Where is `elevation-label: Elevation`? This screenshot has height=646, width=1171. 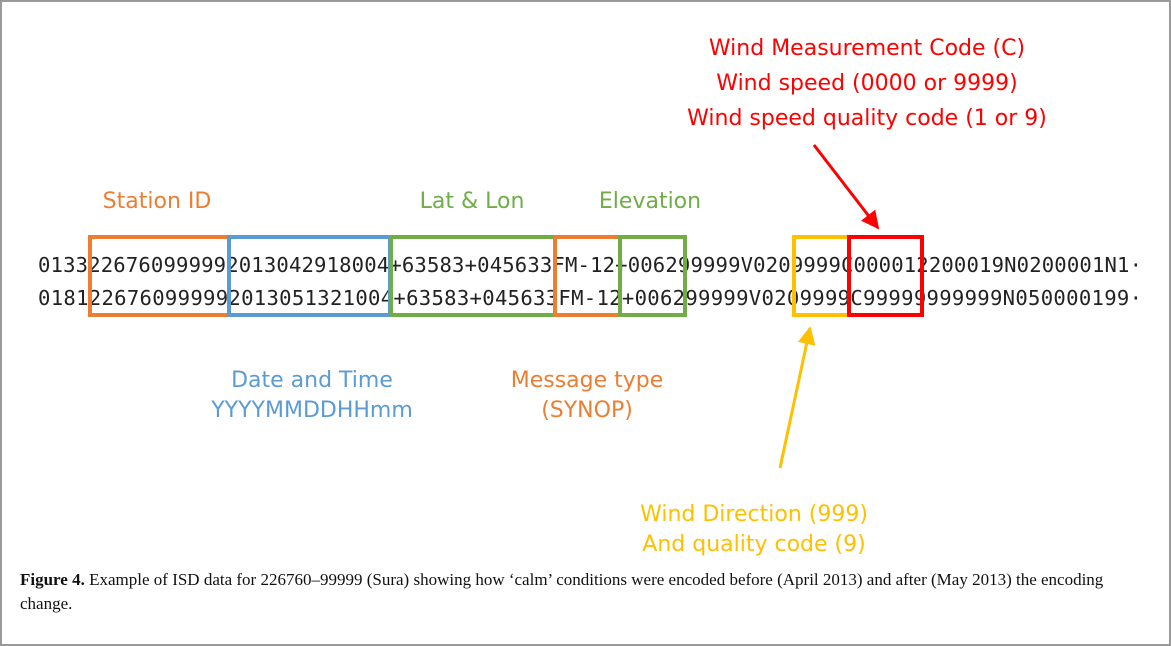 elevation-label: Elevation is located at coordinates (650, 201).